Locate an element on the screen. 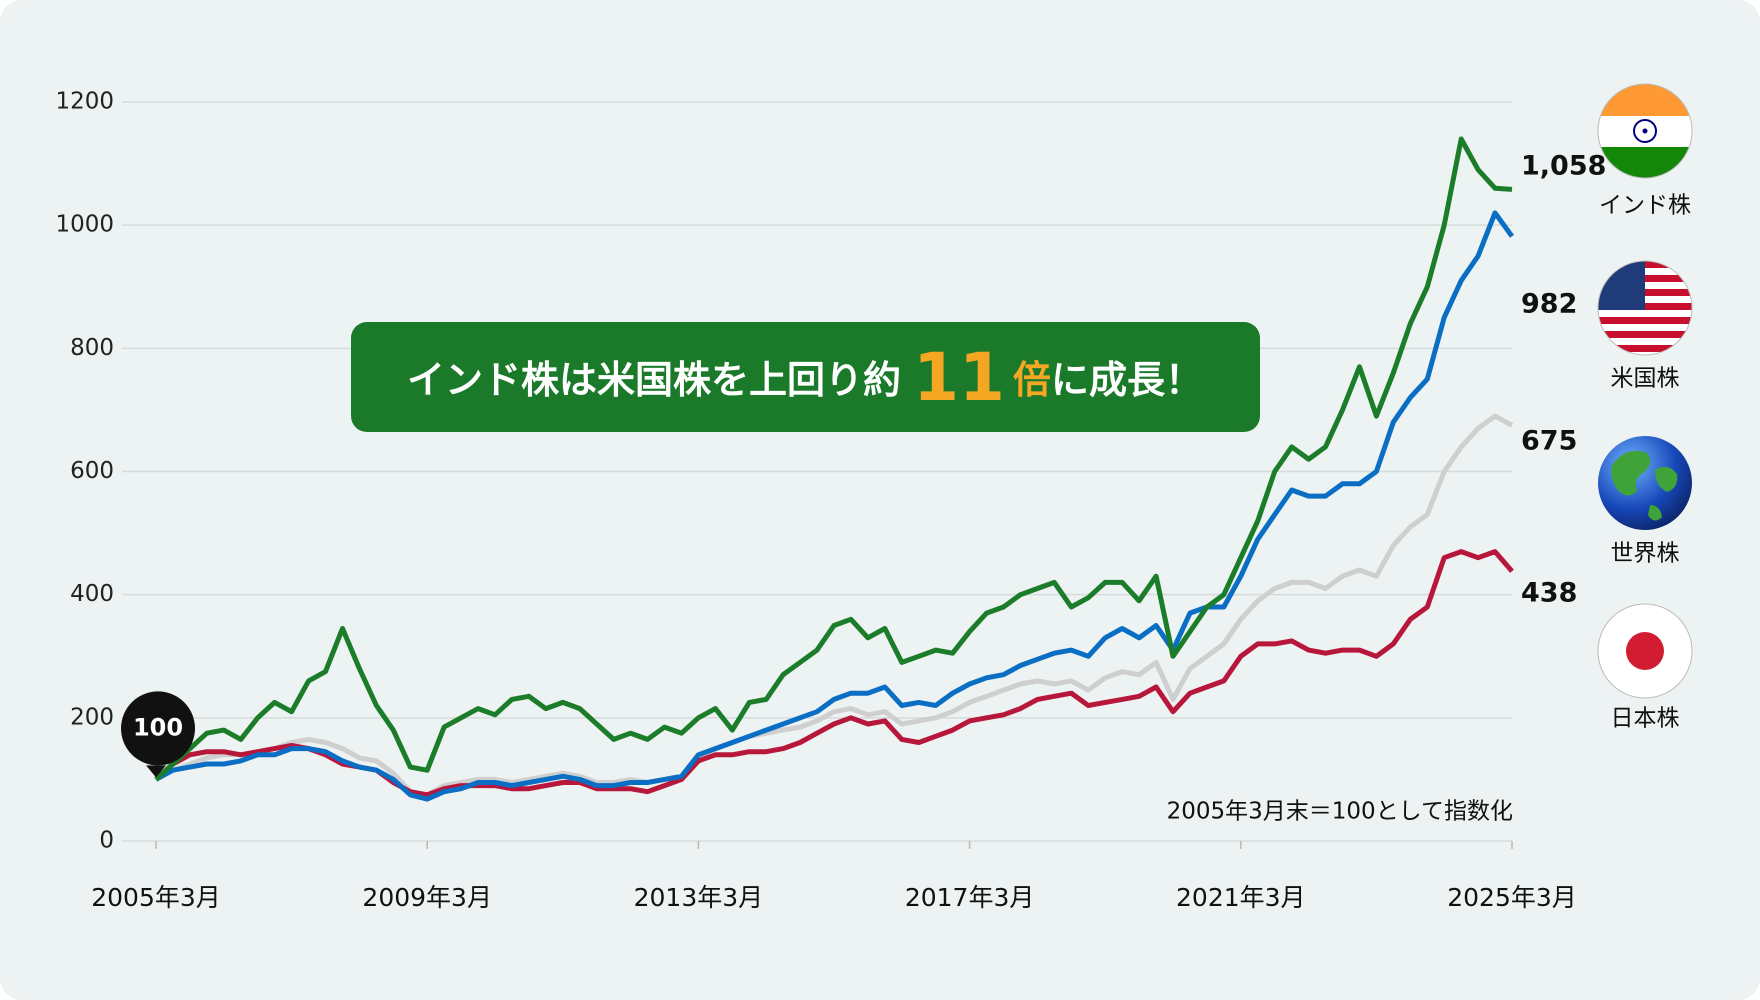 The image size is (1760, 1000). banner-part: インド株は米国株を上回り約 is located at coordinates (654, 380).